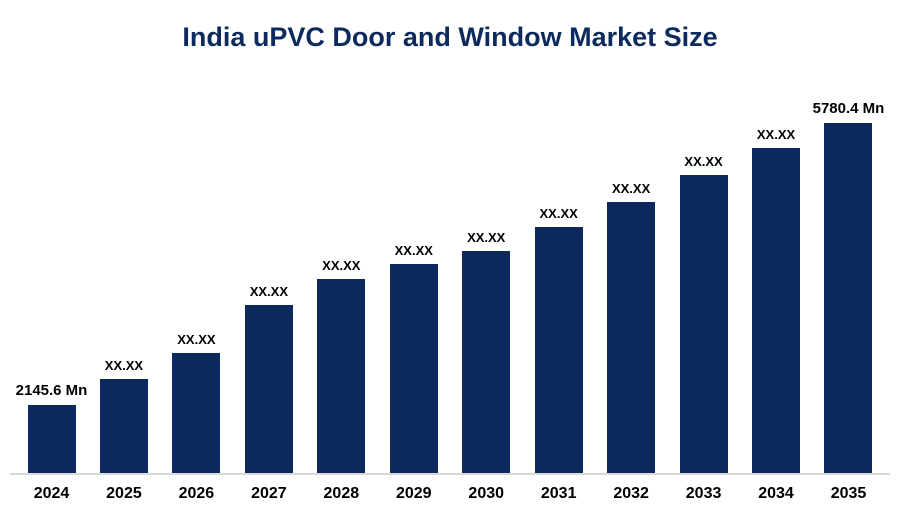 The height and width of the screenshot is (525, 900). What do you see at coordinates (848, 493) in the screenshot?
I see `x-axis-tick-label: 2035` at bounding box center [848, 493].